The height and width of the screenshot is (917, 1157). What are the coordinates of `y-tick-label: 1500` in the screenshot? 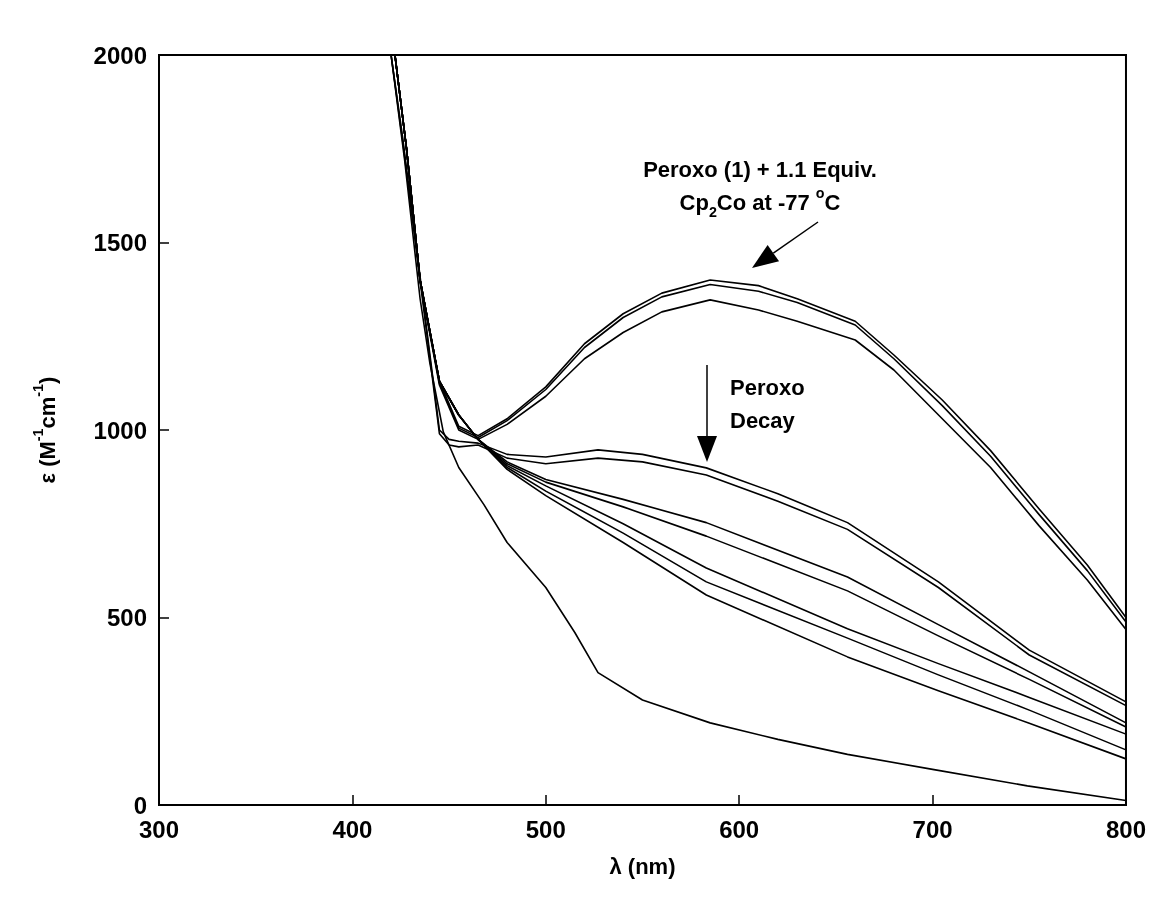 It's located at (120, 242).